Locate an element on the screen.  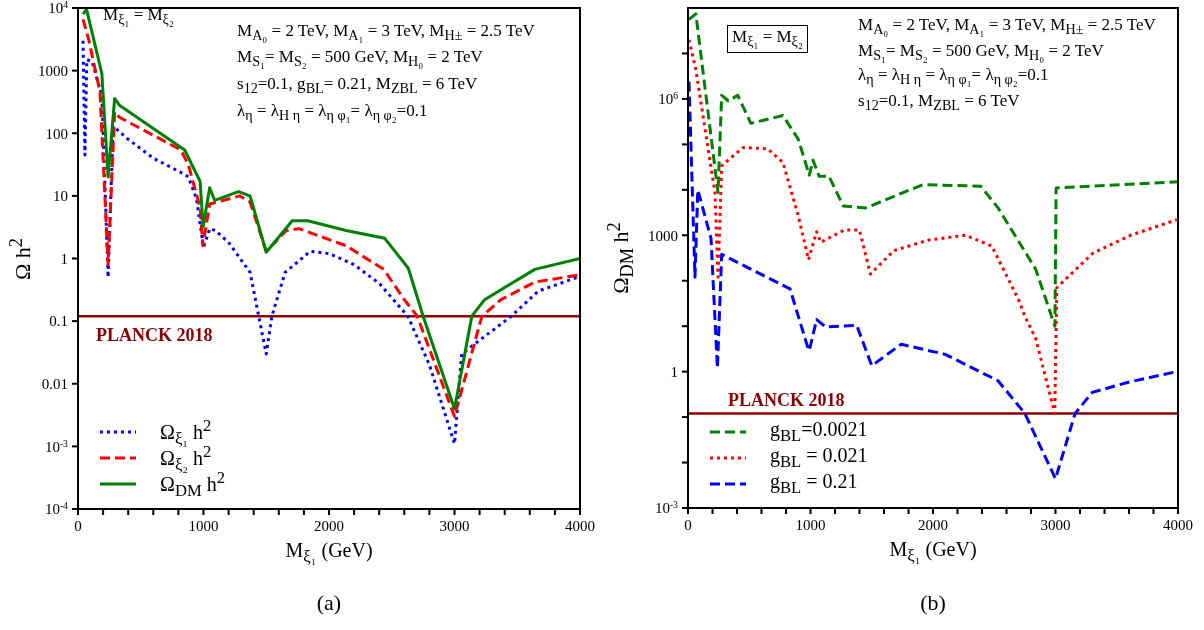
legend-label: g$_{BL}$ = 0.21 is located at coordinates (814, 484).